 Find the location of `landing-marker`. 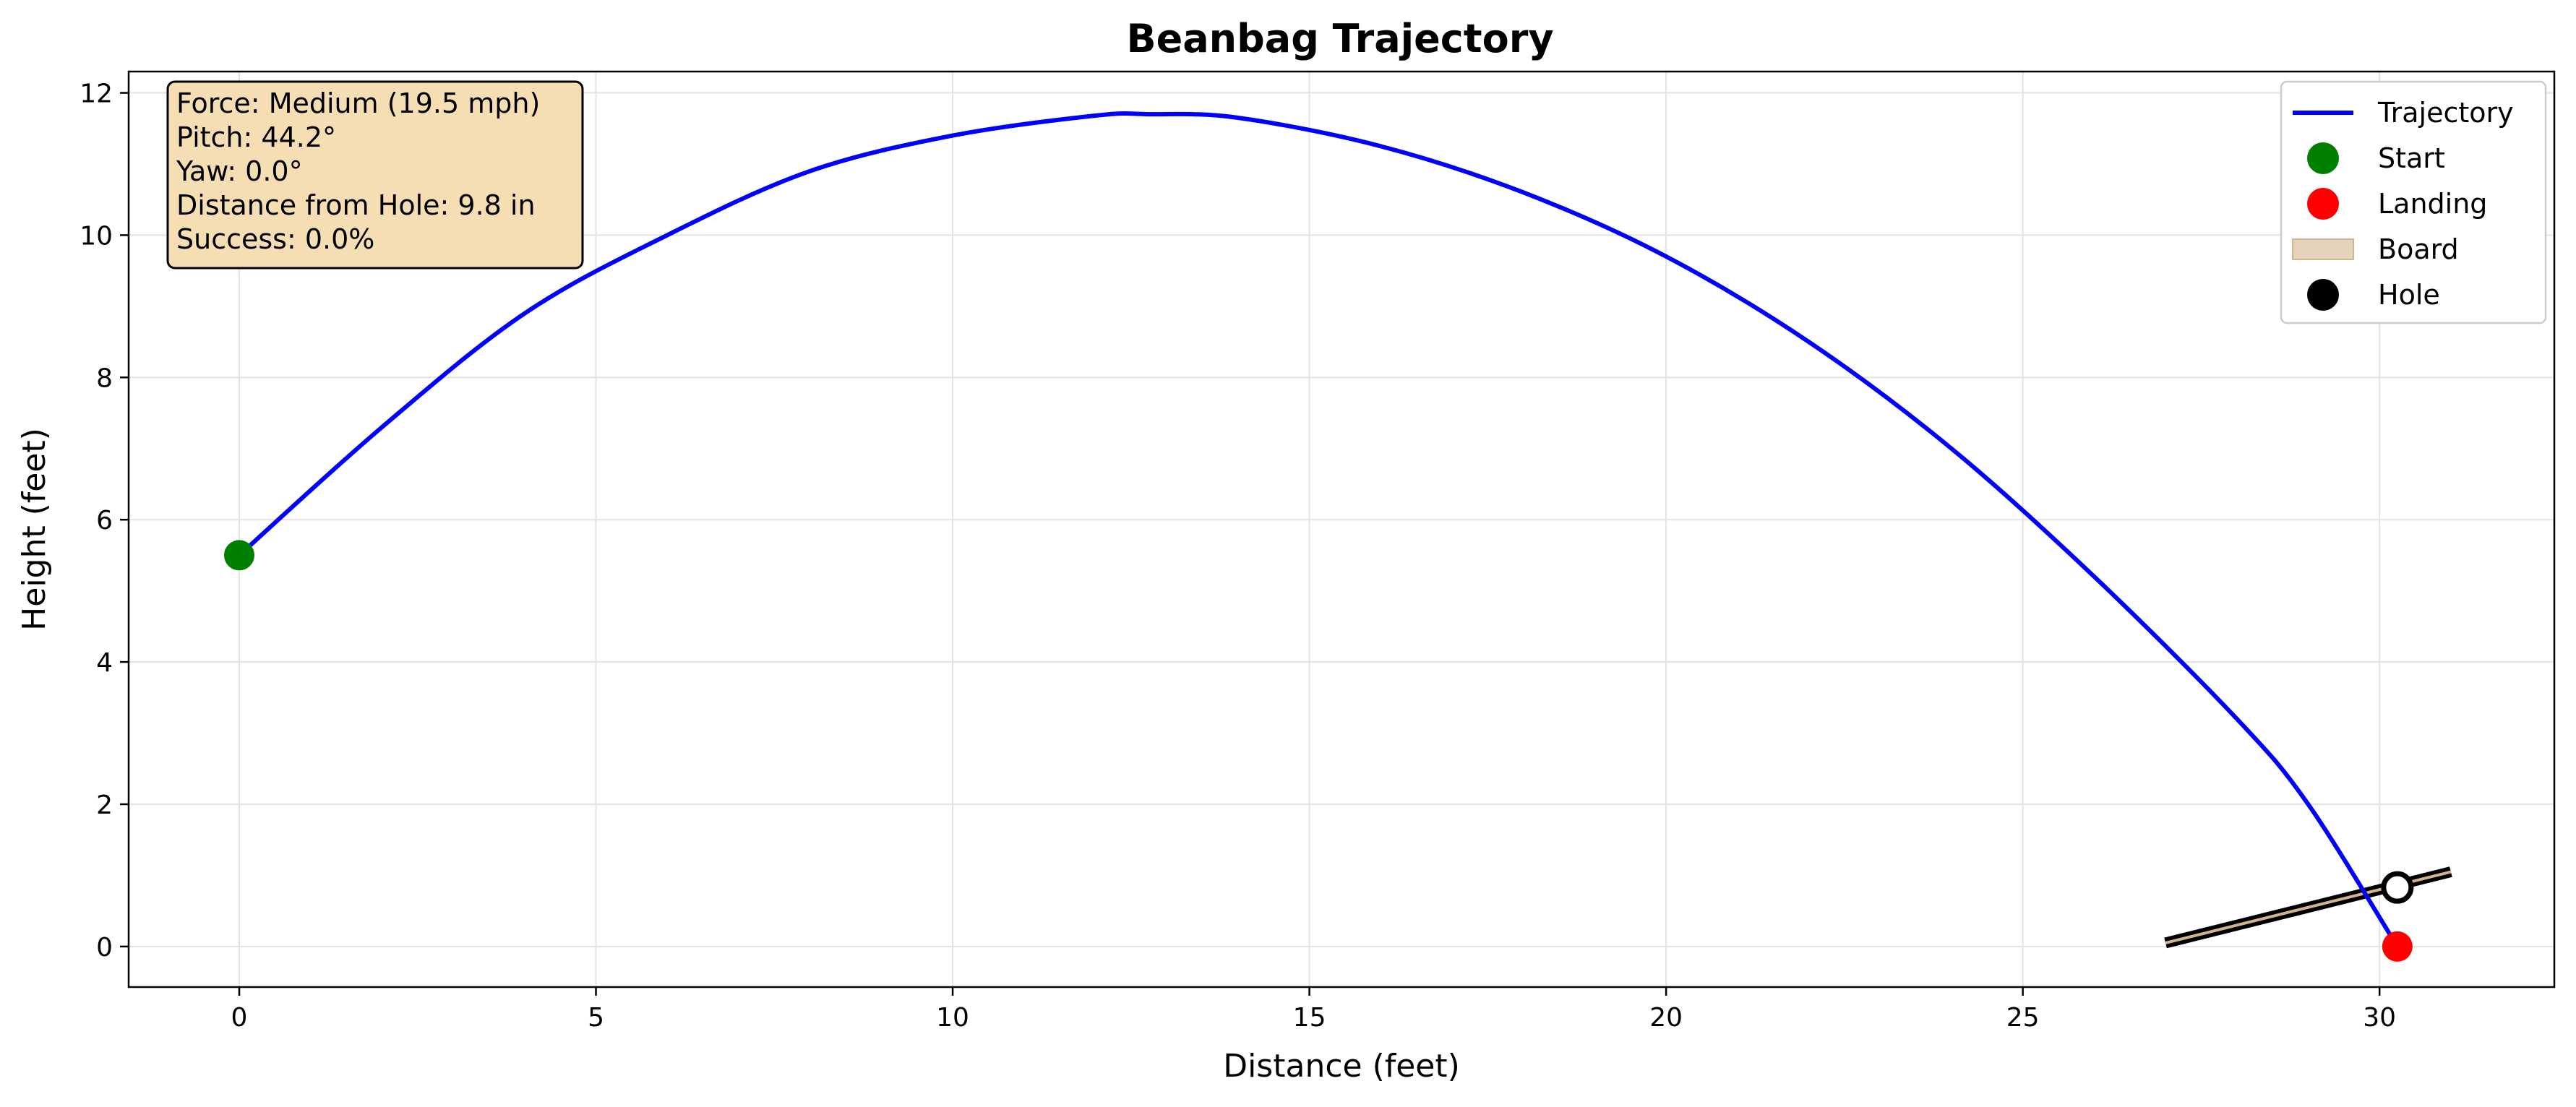

landing-marker is located at coordinates (2397, 947).